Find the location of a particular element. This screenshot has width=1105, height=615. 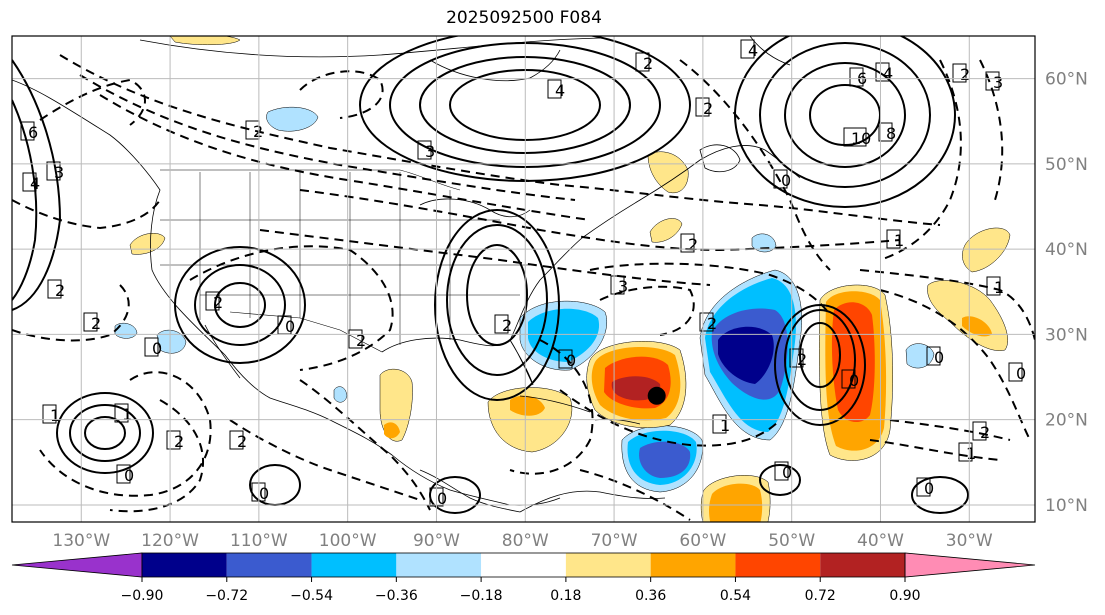

lon-tick-label: 120°W is located at coordinates (170, 541).